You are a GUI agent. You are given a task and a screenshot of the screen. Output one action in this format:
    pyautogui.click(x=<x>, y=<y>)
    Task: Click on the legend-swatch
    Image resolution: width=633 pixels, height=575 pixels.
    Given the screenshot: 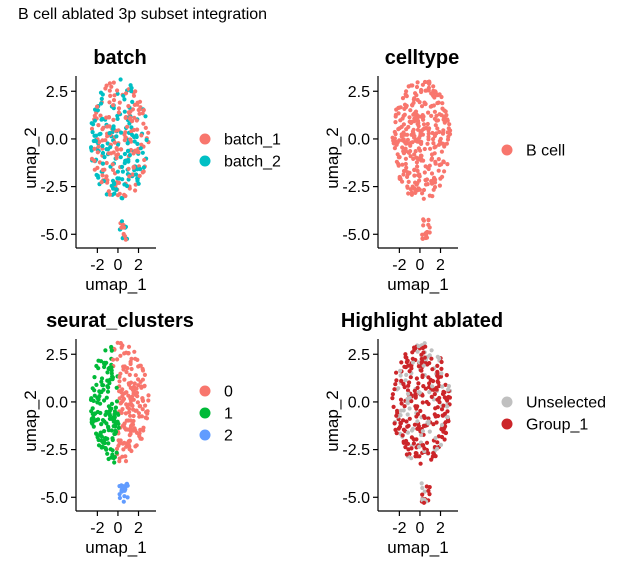 What is the action you would take?
    pyautogui.click(x=205, y=435)
    